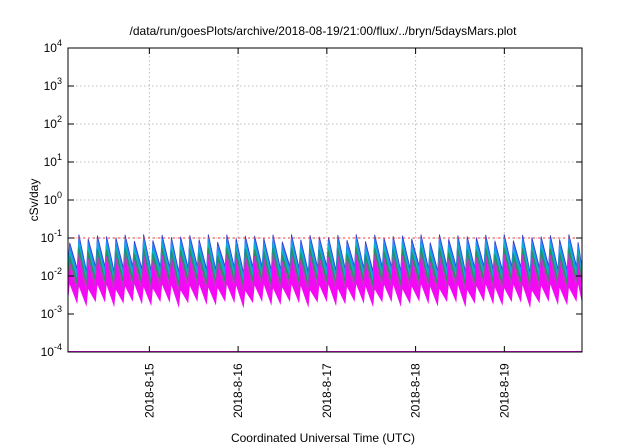  What do you see at coordinates (53, 84) in the screenshot?
I see `y-tick-label: 10³` at bounding box center [53, 84].